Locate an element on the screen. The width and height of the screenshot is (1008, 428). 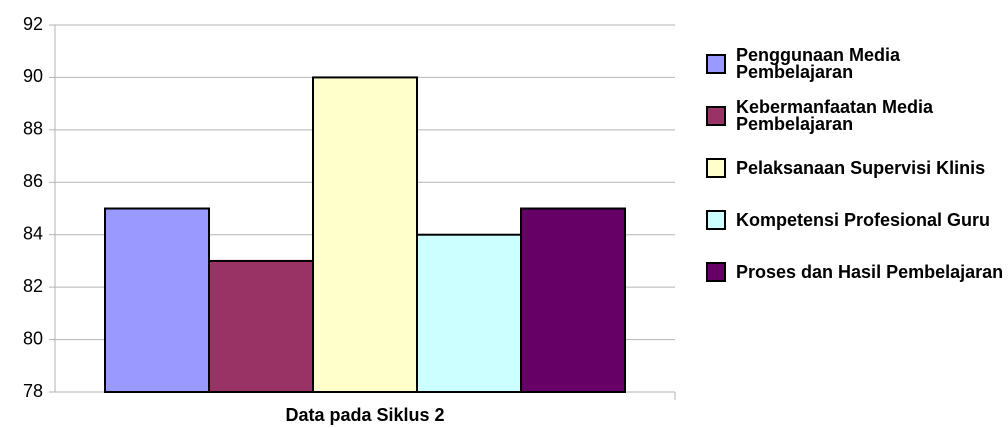
legend-label: Penggunaan Media Pembelajaran is located at coordinates (818, 63).